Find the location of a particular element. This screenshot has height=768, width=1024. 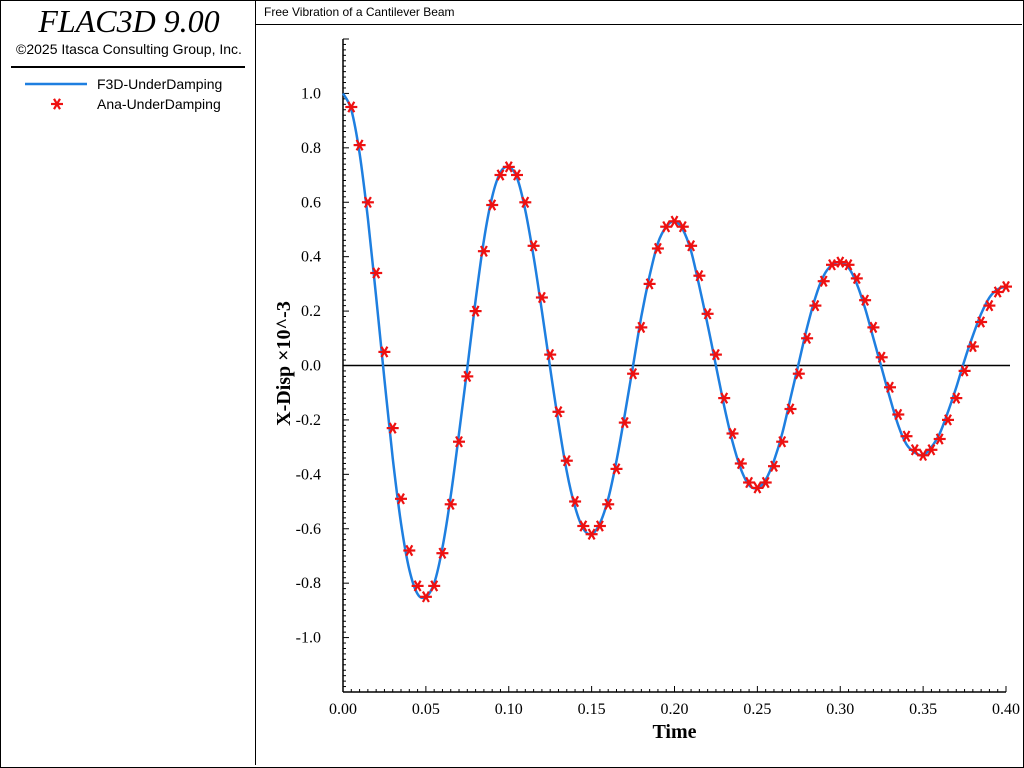

y-axis-label: X-Disp ×10^-3 is located at coordinates (284, 363).